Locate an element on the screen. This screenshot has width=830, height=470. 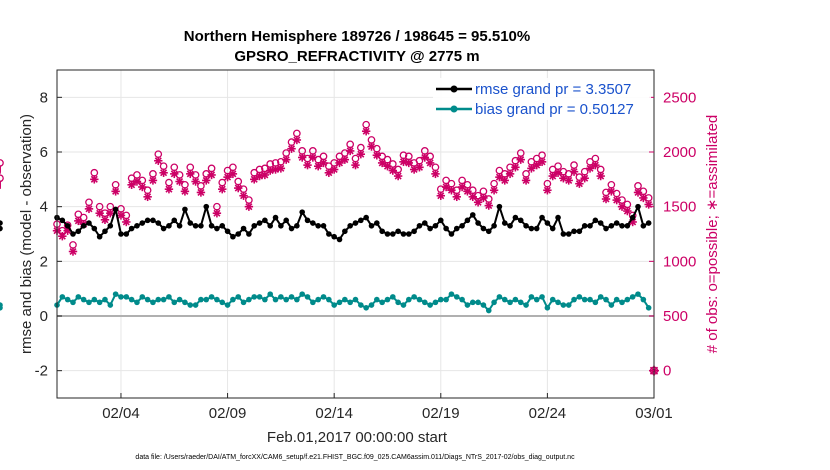
y-right-tick-label: 0 is located at coordinates (667, 371).